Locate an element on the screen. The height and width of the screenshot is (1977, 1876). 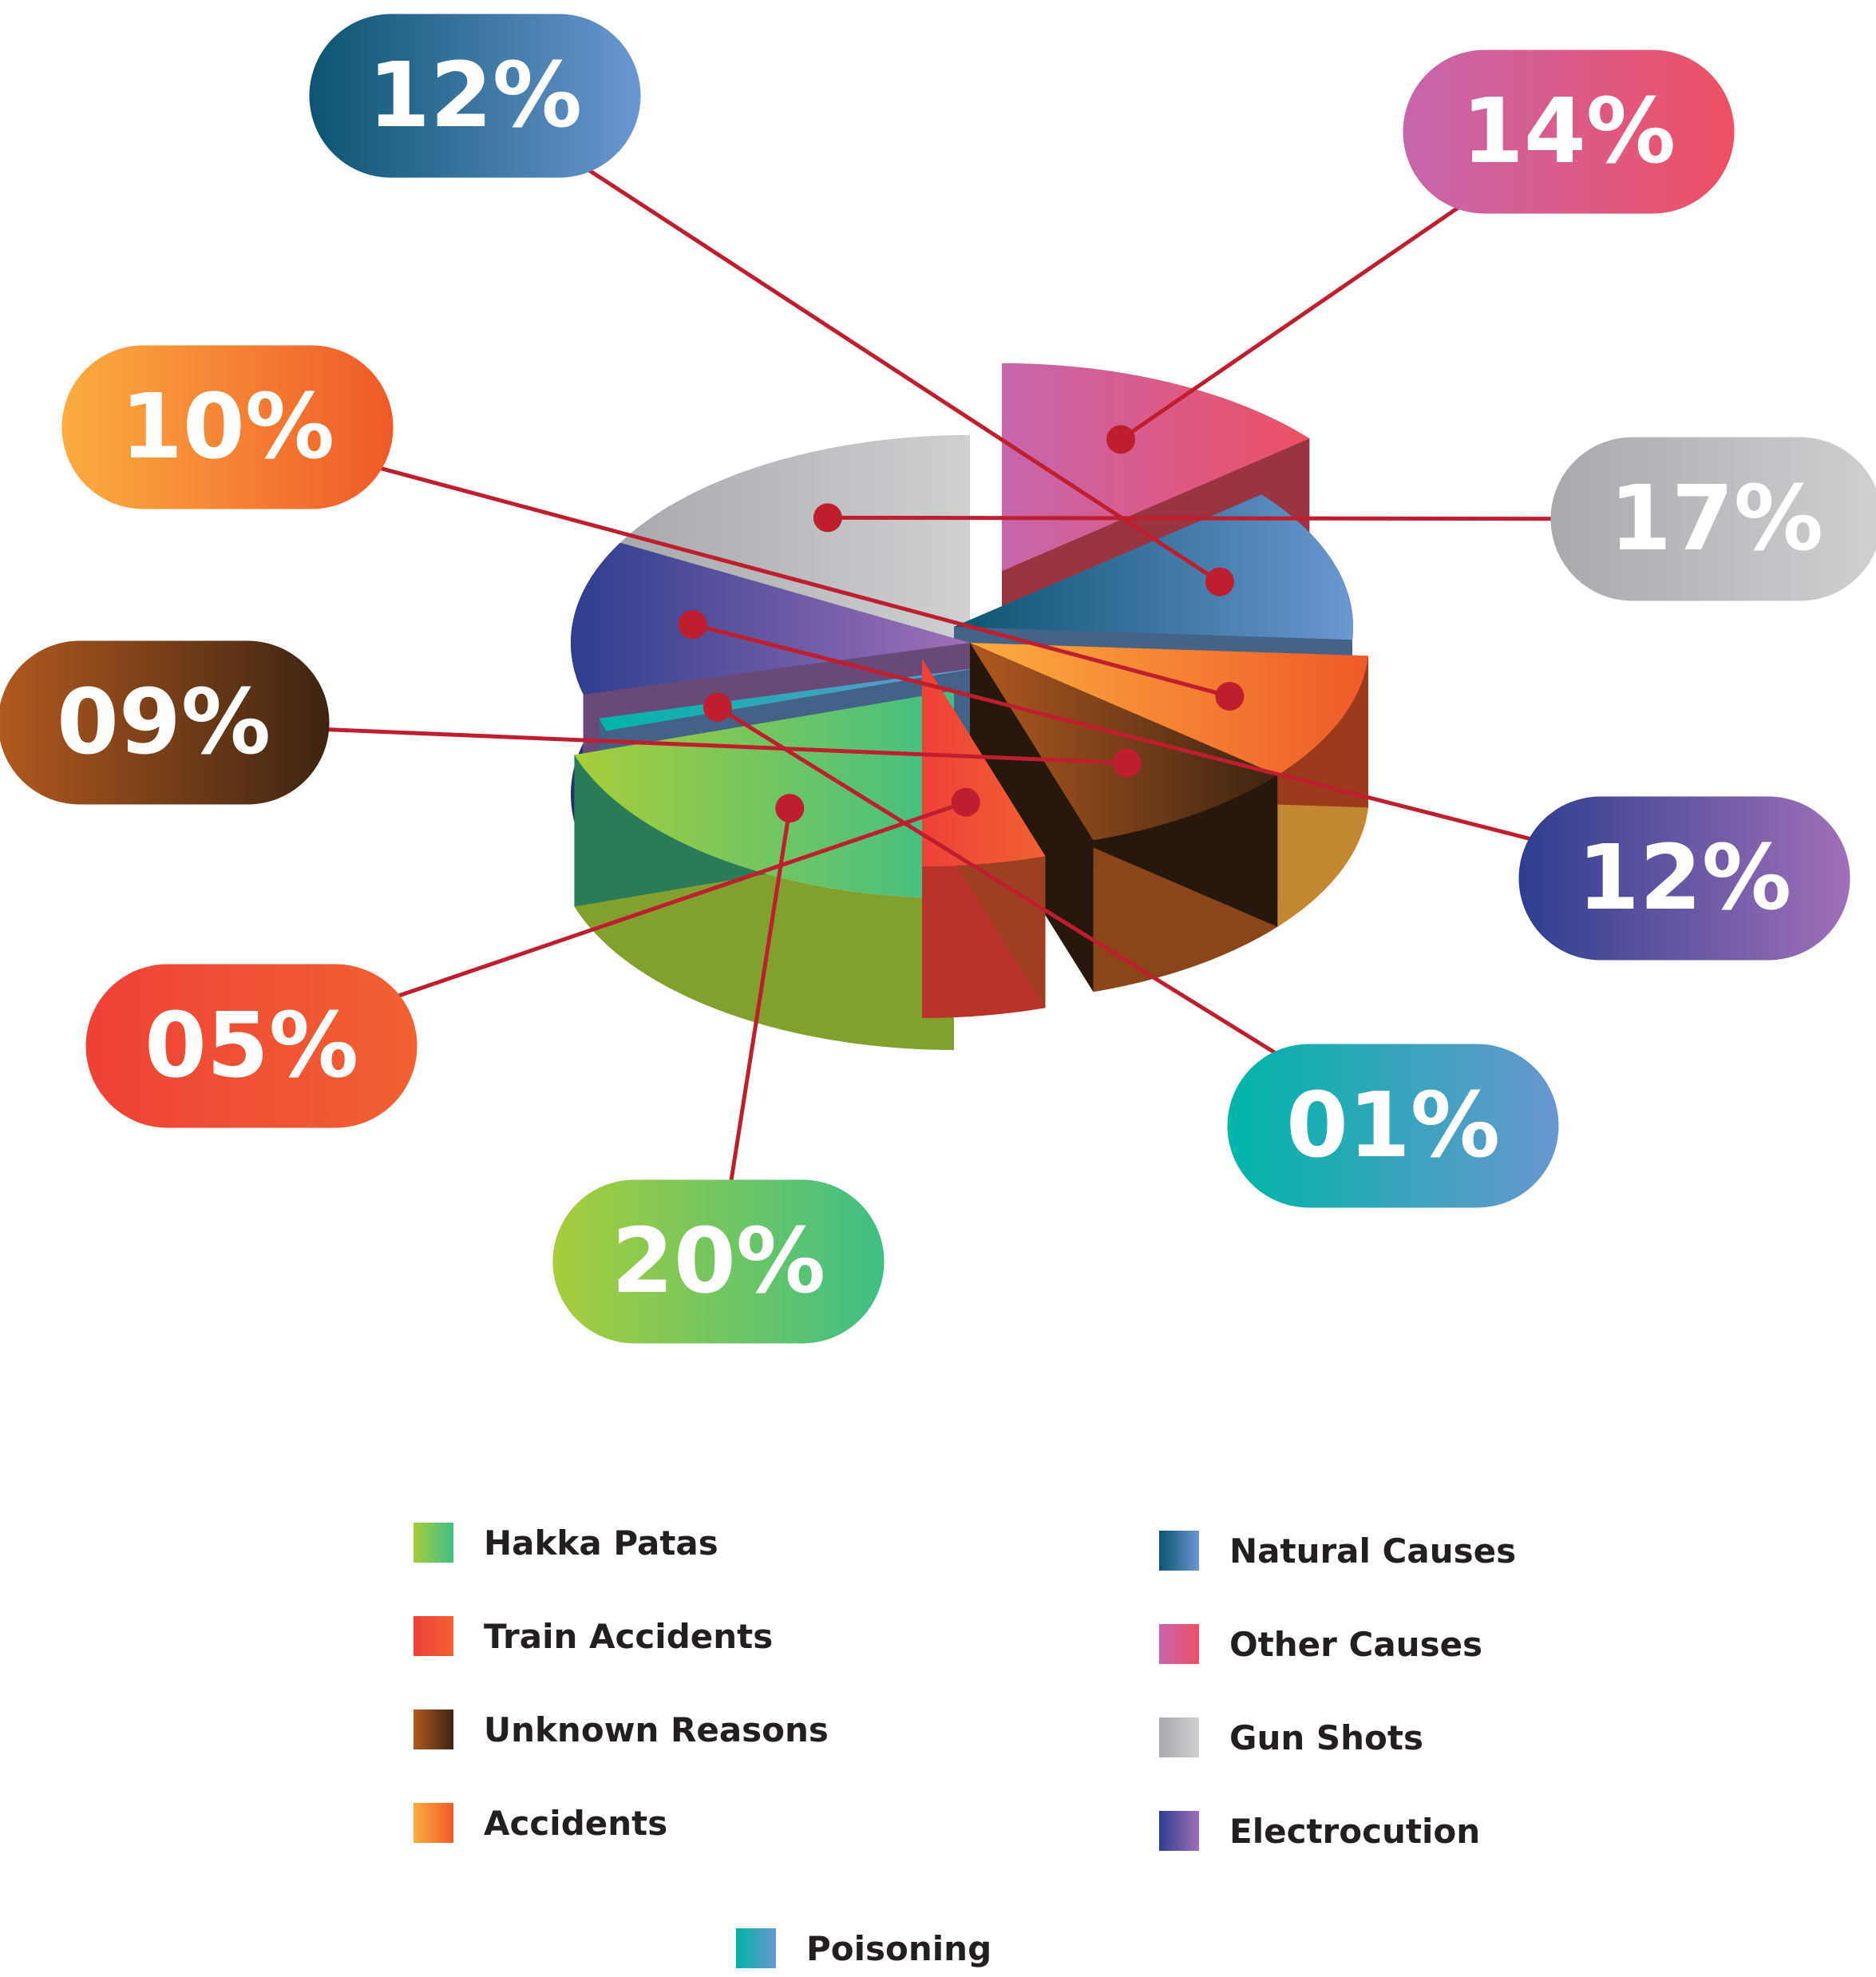
value-label-hakka-patas: 20% is located at coordinates (718, 1262).